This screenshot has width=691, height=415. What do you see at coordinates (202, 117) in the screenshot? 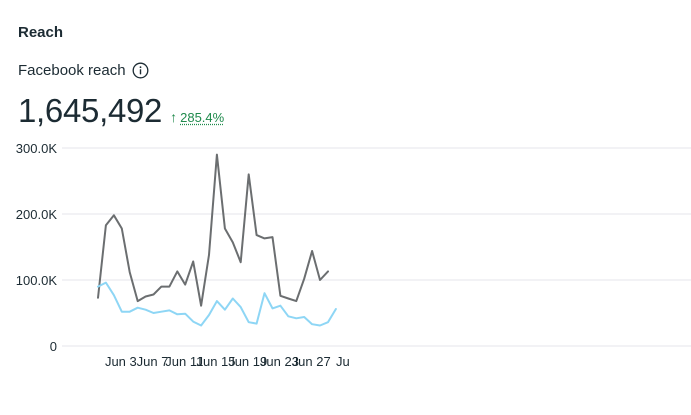
I see `delta-value: 285.4%` at bounding box center [202, 117].